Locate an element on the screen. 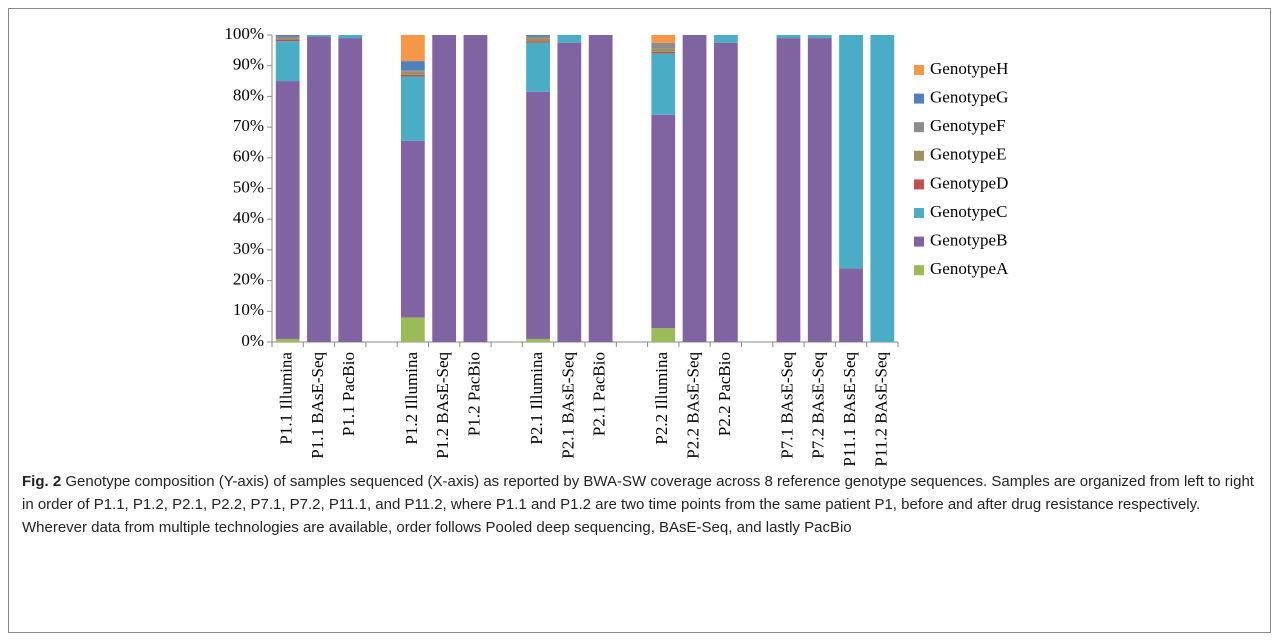 Image resolution: width=1281 pixels, height=643 pixels. x-tick-label: P2.1 BAsE-Seq is located at coordinates (567, 405).